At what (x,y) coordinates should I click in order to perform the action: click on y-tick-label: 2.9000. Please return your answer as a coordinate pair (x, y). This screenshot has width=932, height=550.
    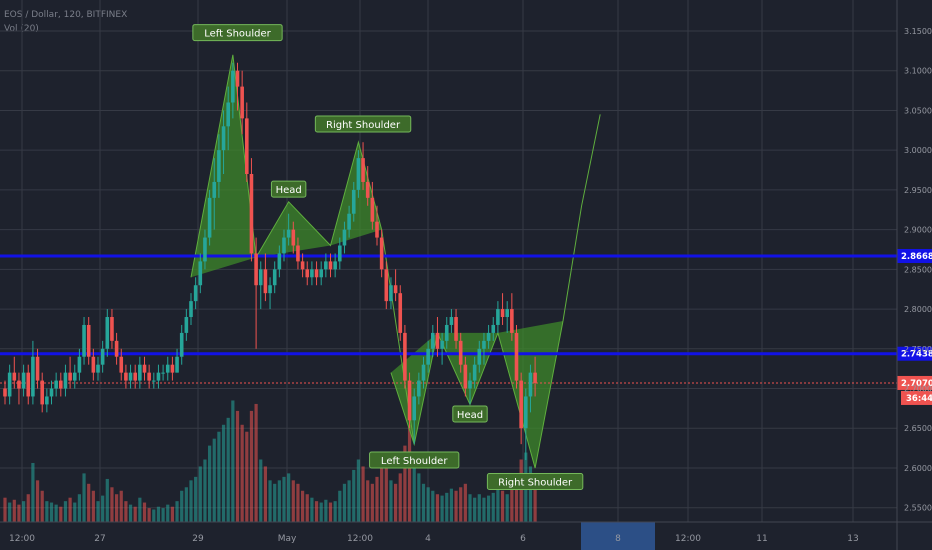
    Looking at the image, I should click on (918, 230).